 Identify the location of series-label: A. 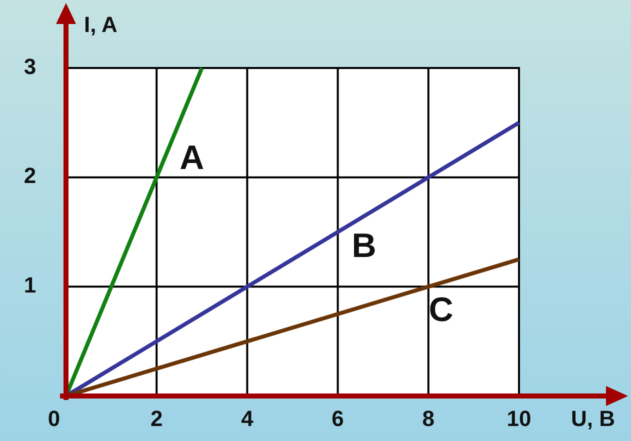
(192, 157).